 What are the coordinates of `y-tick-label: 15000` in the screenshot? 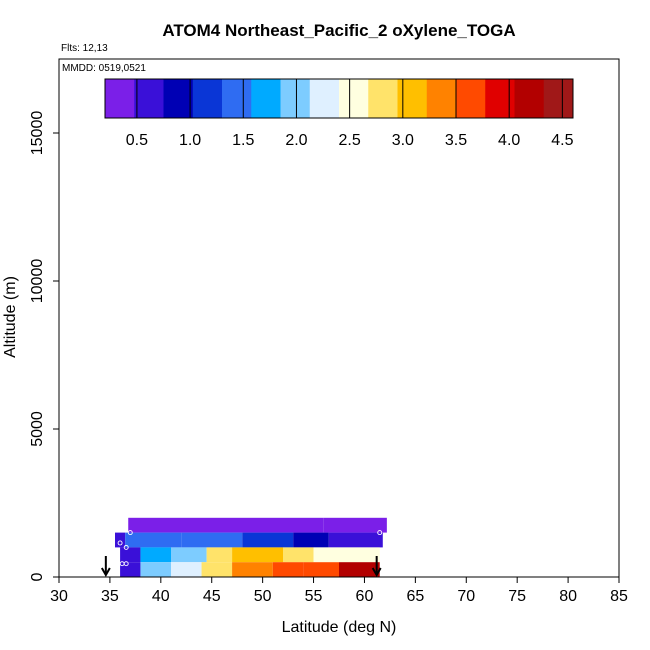 It's located at (37, 133).